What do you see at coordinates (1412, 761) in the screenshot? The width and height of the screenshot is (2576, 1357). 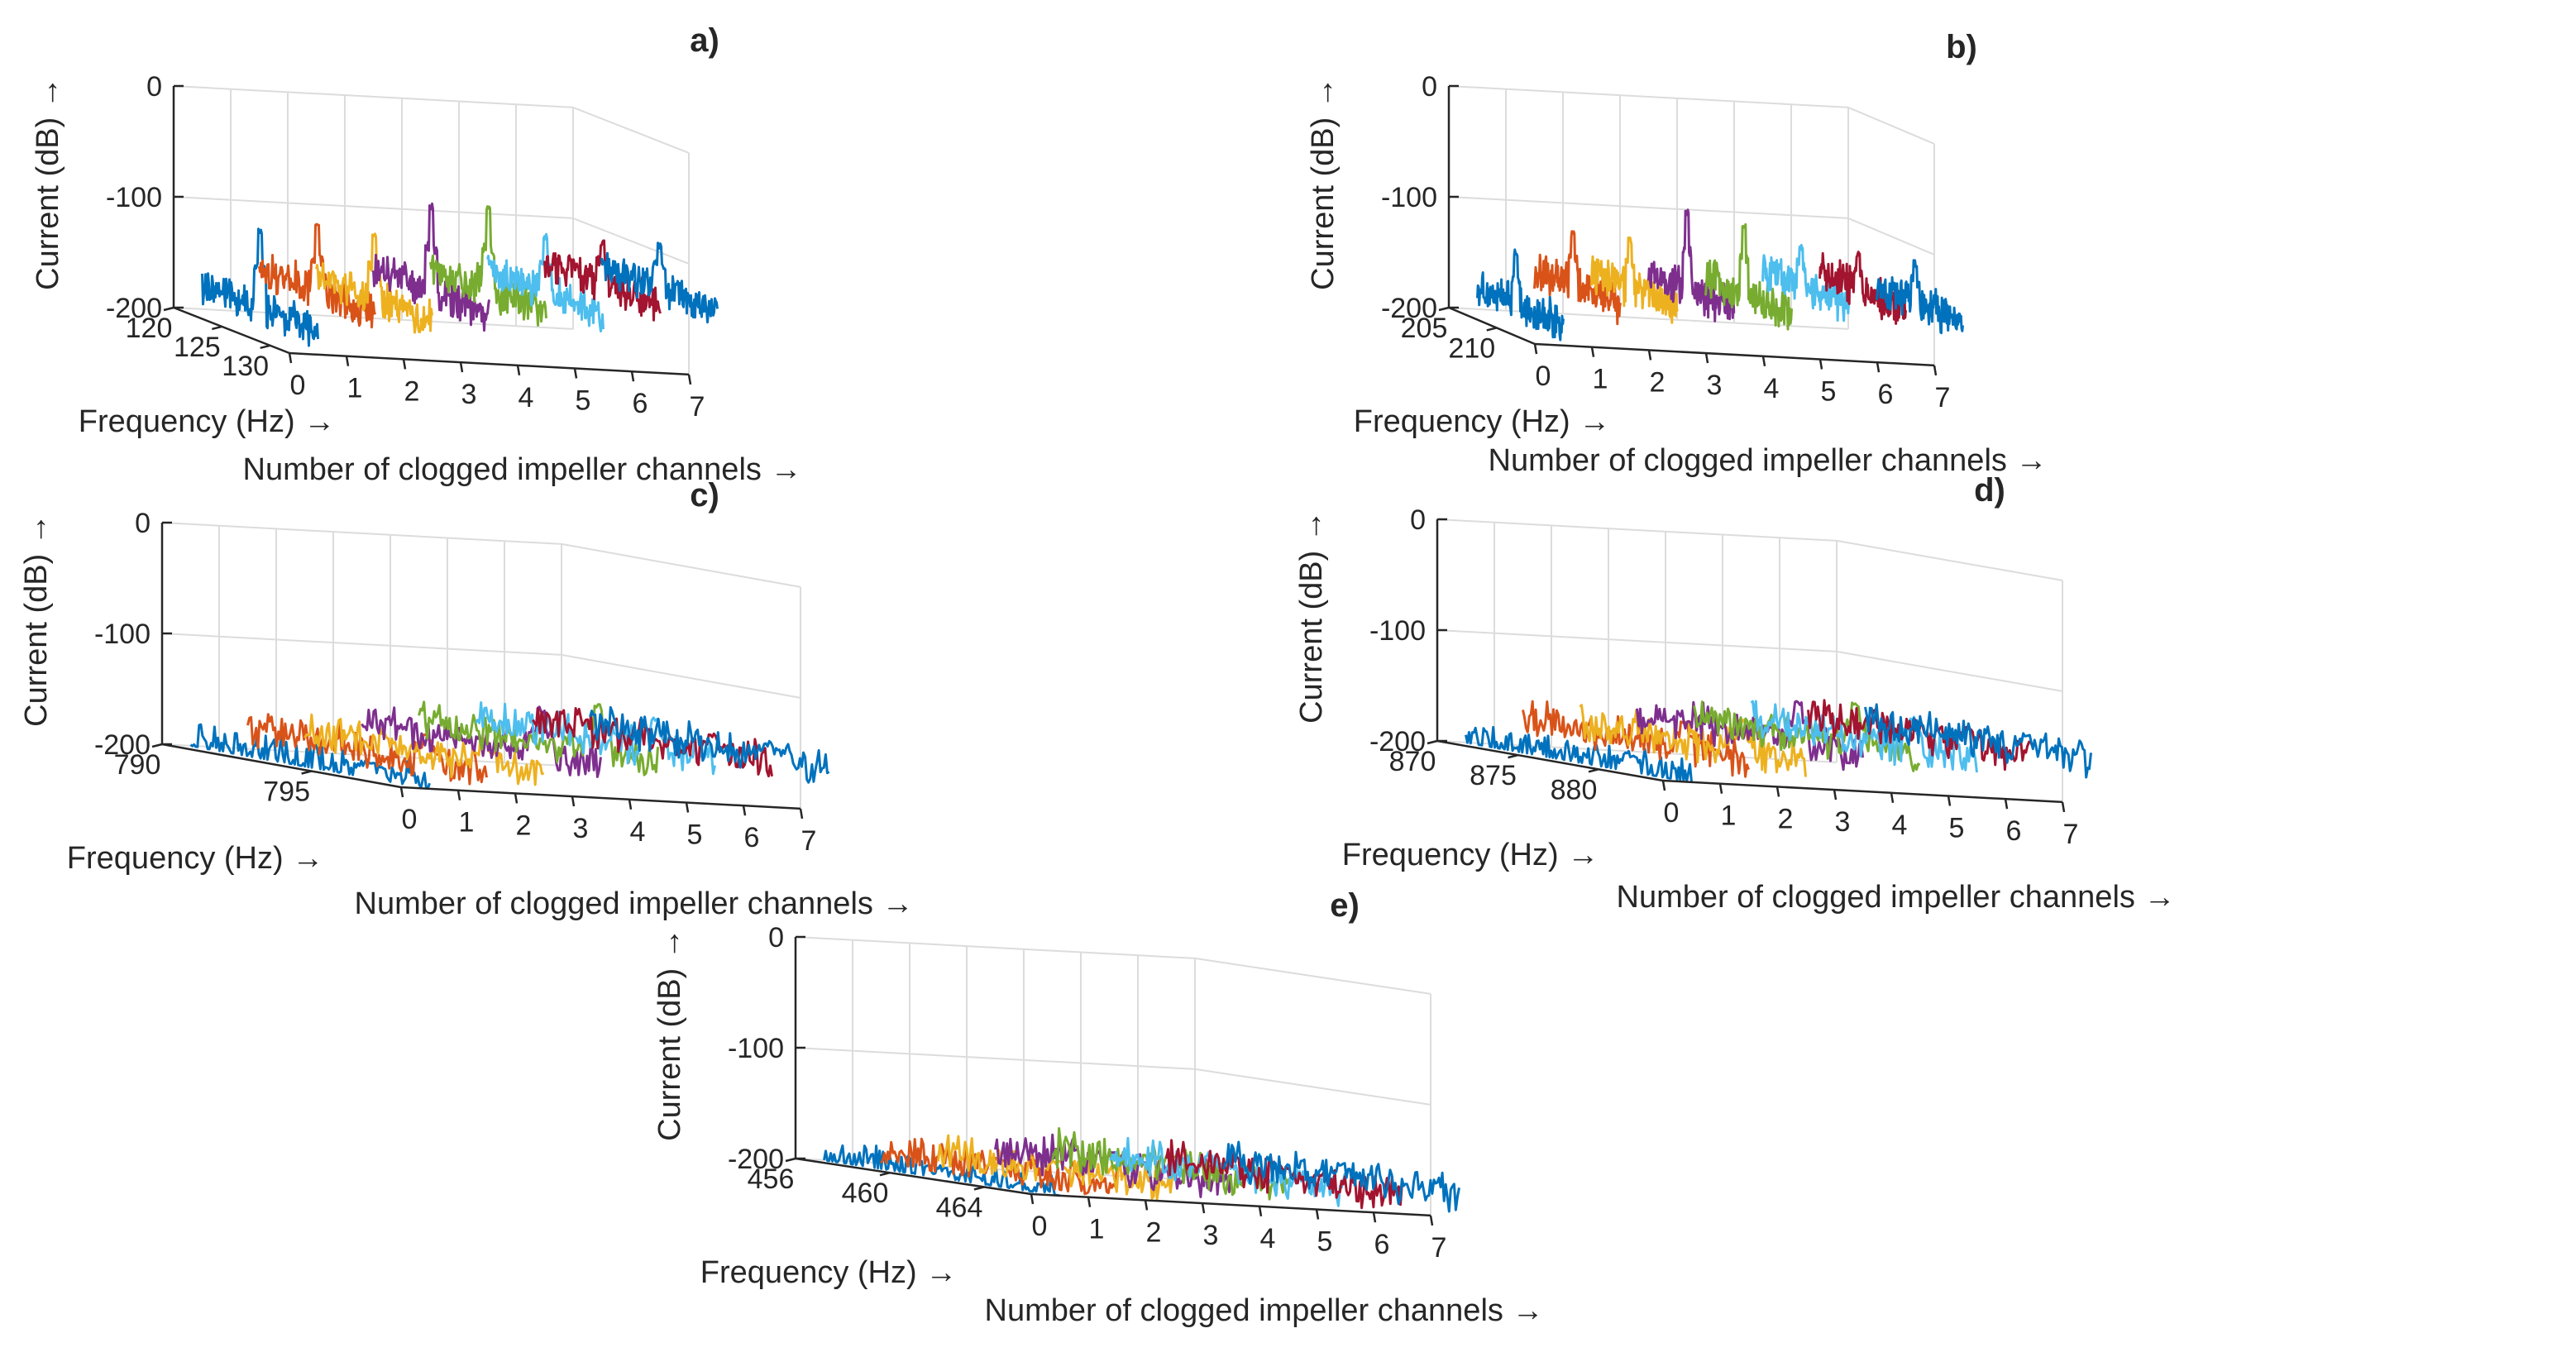 I see `frequency-tick-label: 870` at bounding box center [1412, 761].